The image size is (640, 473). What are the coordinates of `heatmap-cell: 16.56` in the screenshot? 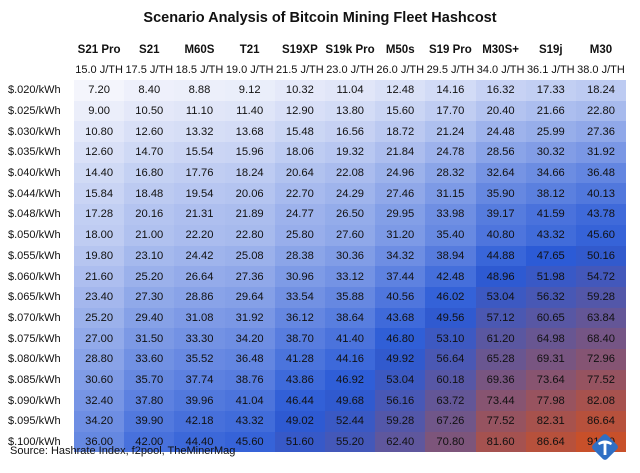 It's located at (350, 132).